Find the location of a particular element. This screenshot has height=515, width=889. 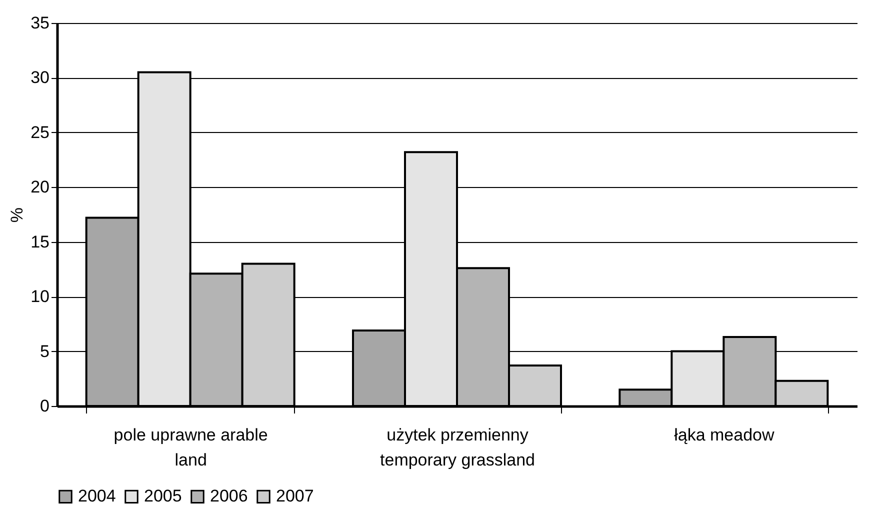

y-axis-title: % is located at coordinates (17, 215).